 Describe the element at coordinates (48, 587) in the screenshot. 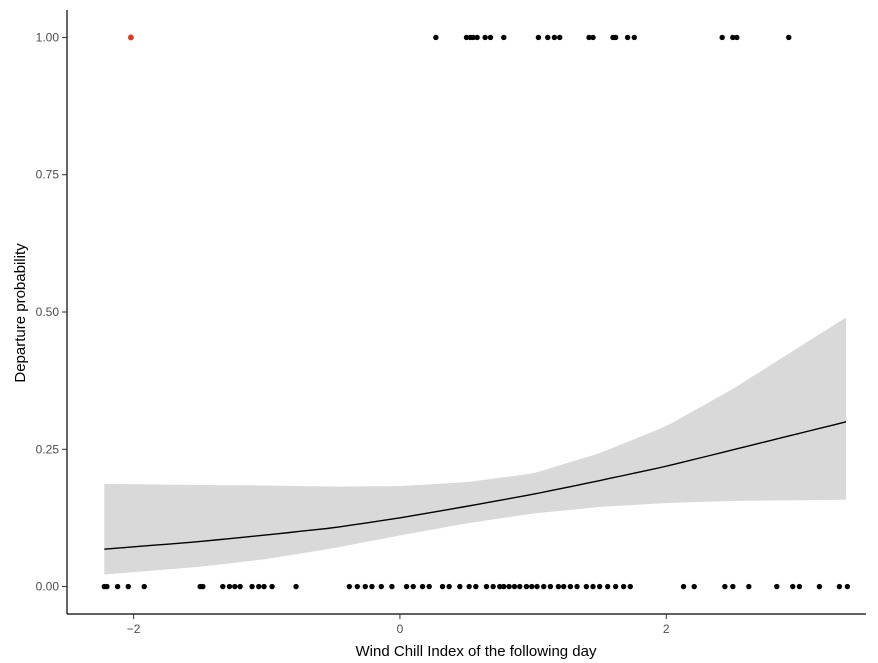

I see `y-tick-label: 0.00` at that location.